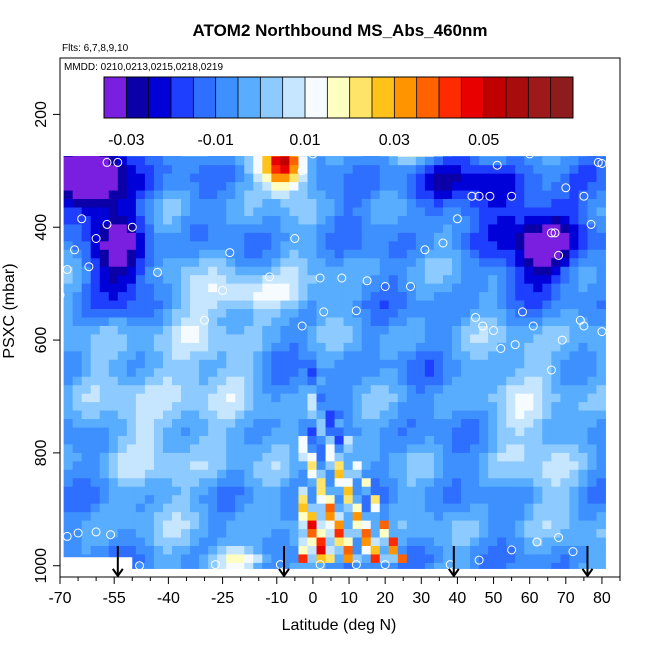  I want to click on x-tick-label: -70, so click(59, 598).